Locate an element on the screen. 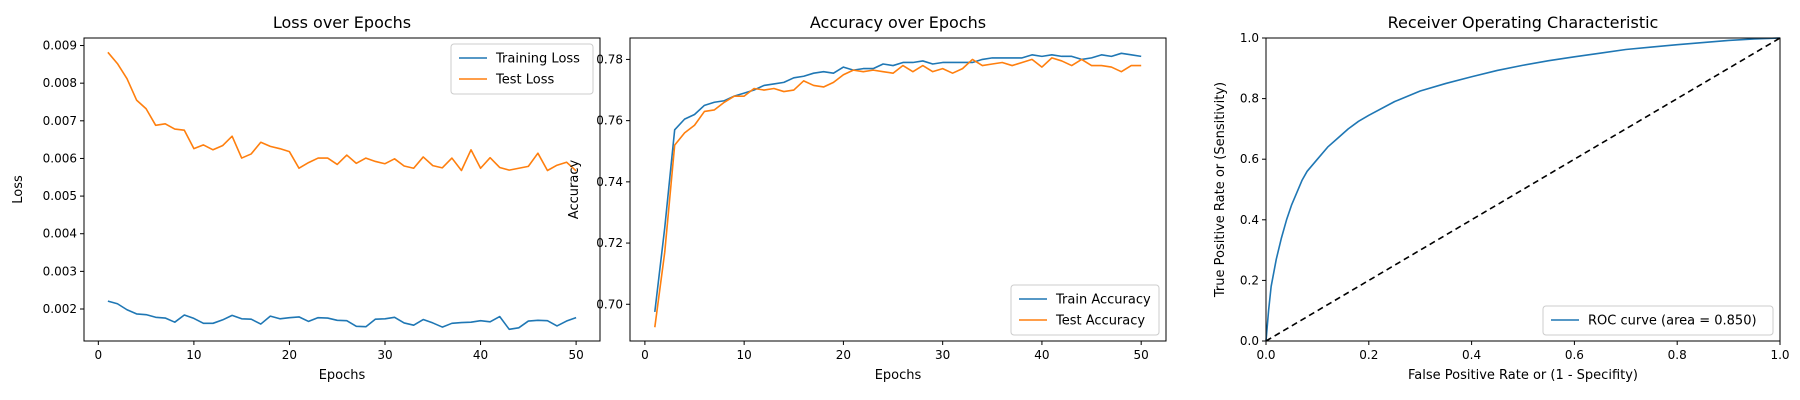 The image size is (1800, 400). y-tick-label: 0.70 is located at coordinates (609, 304).